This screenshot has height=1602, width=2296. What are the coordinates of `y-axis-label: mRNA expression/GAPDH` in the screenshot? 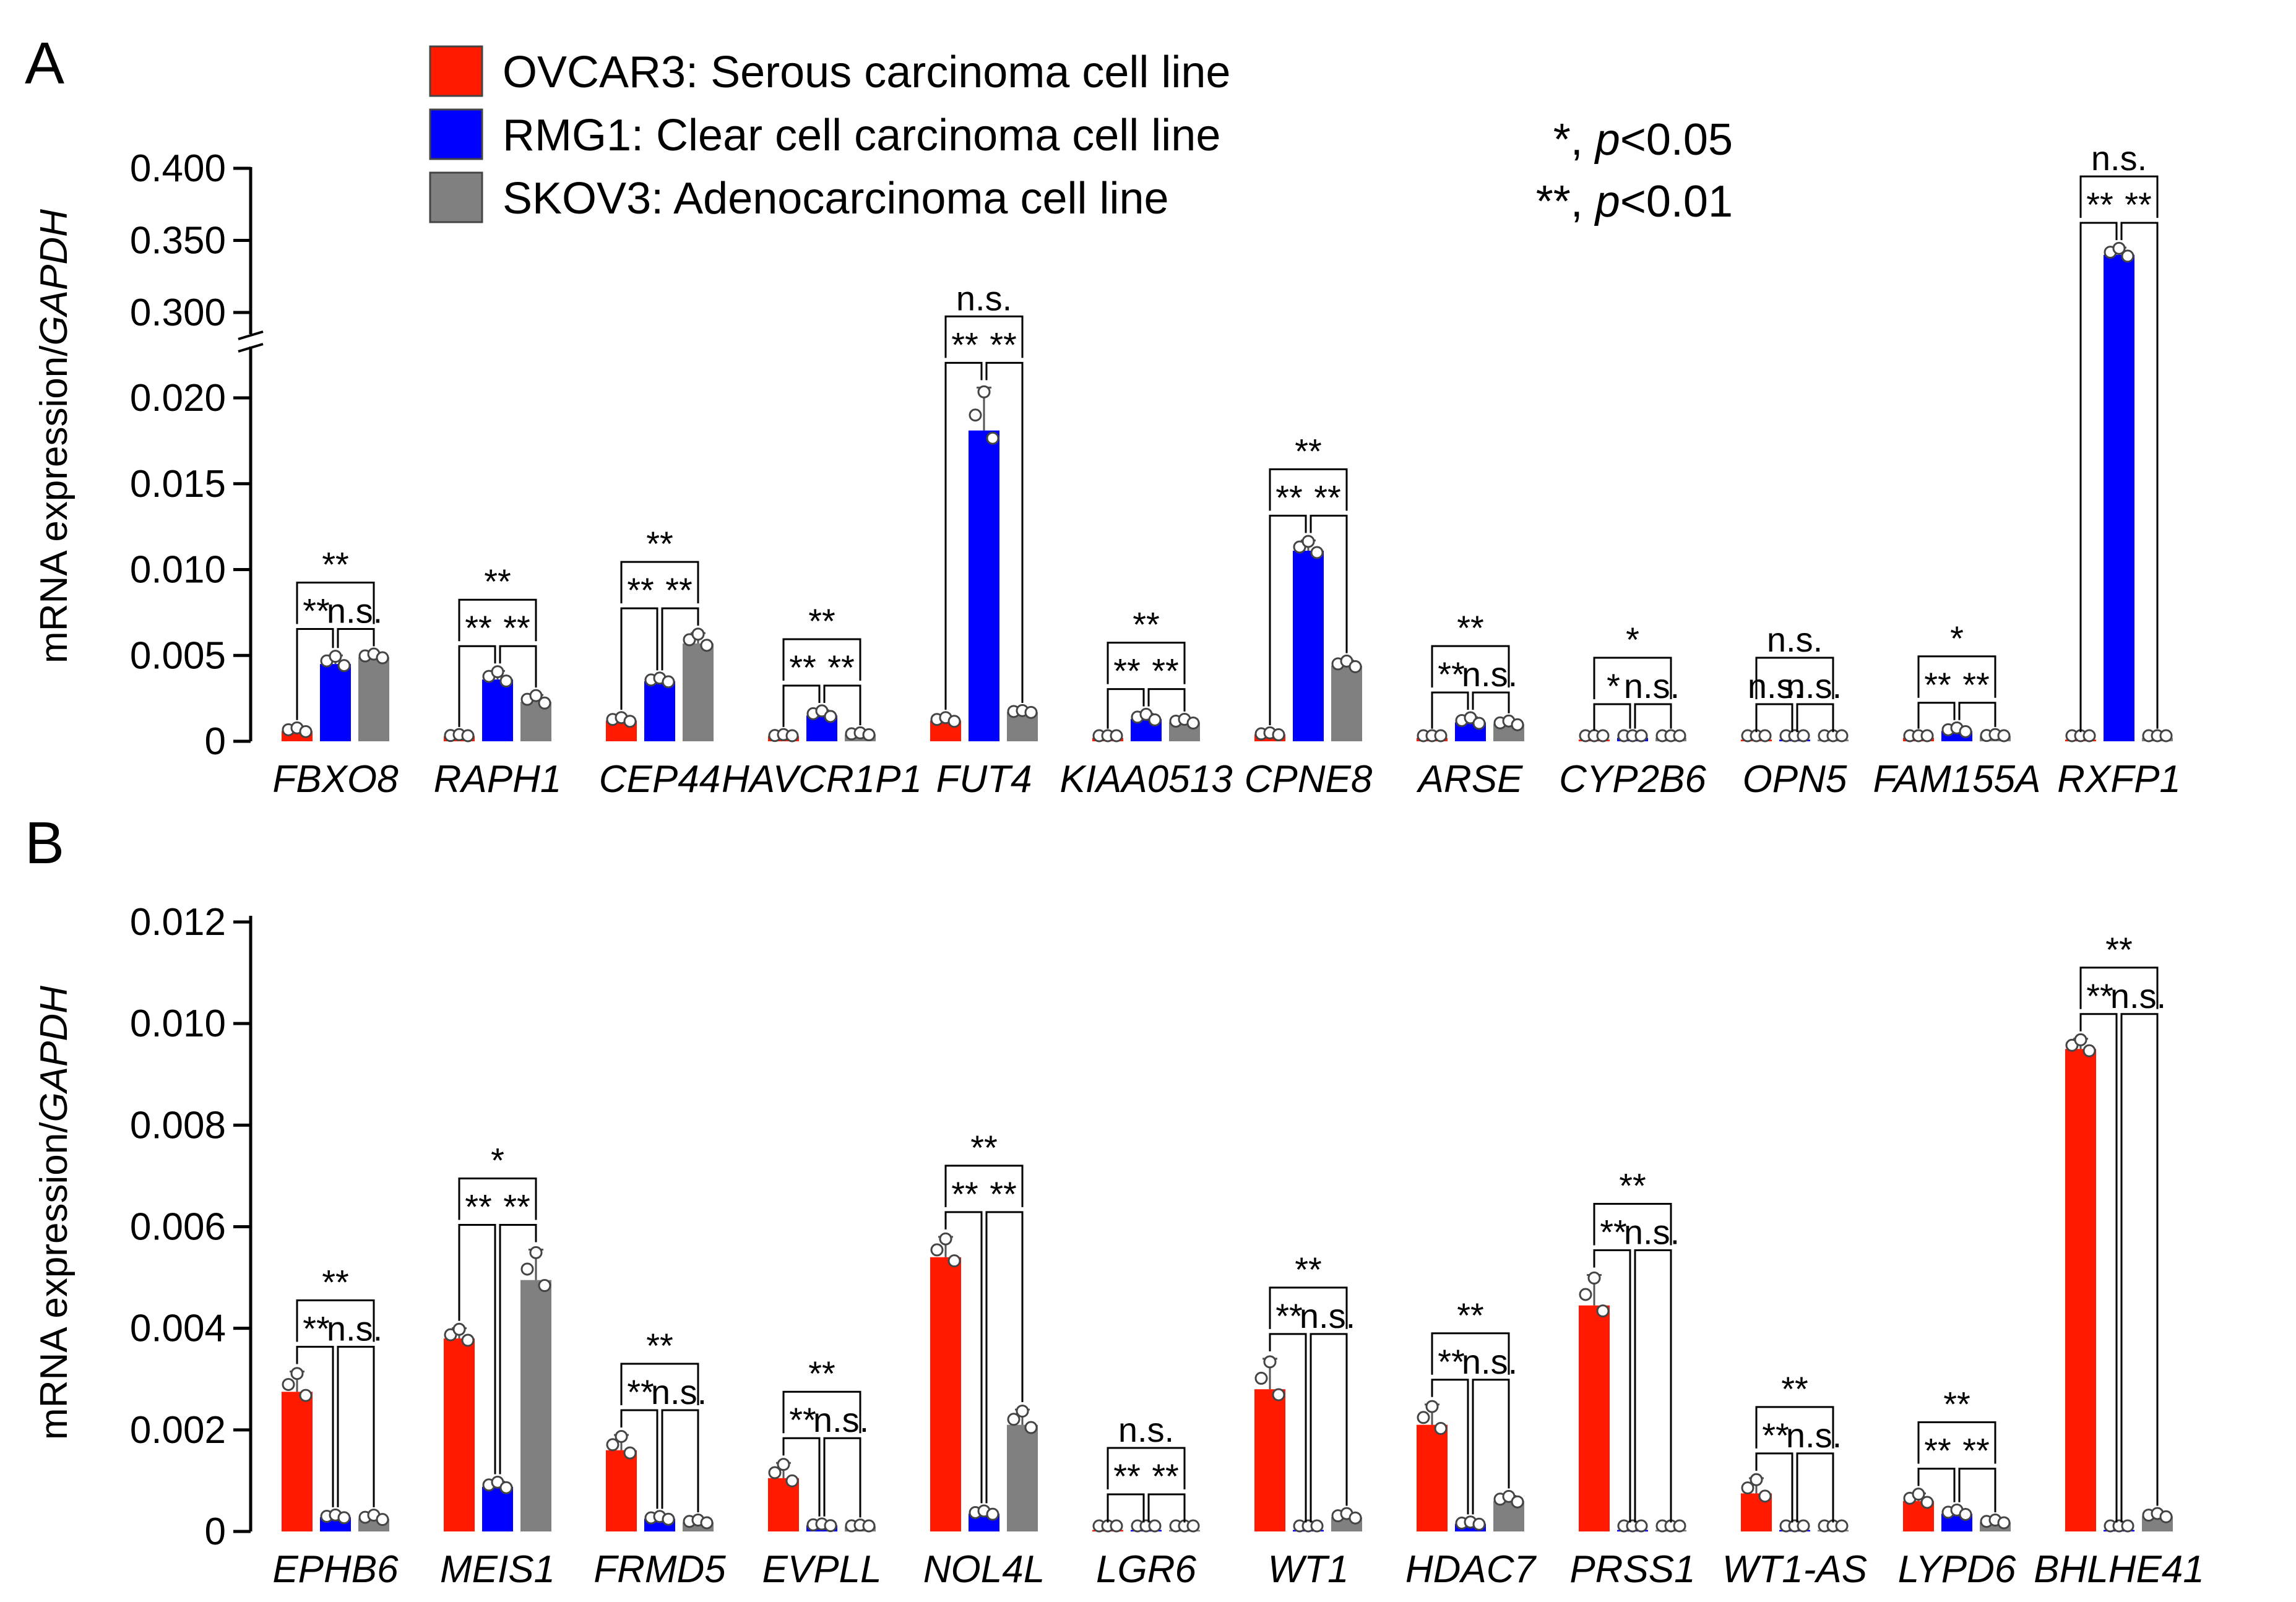 It's located at (54, 436).